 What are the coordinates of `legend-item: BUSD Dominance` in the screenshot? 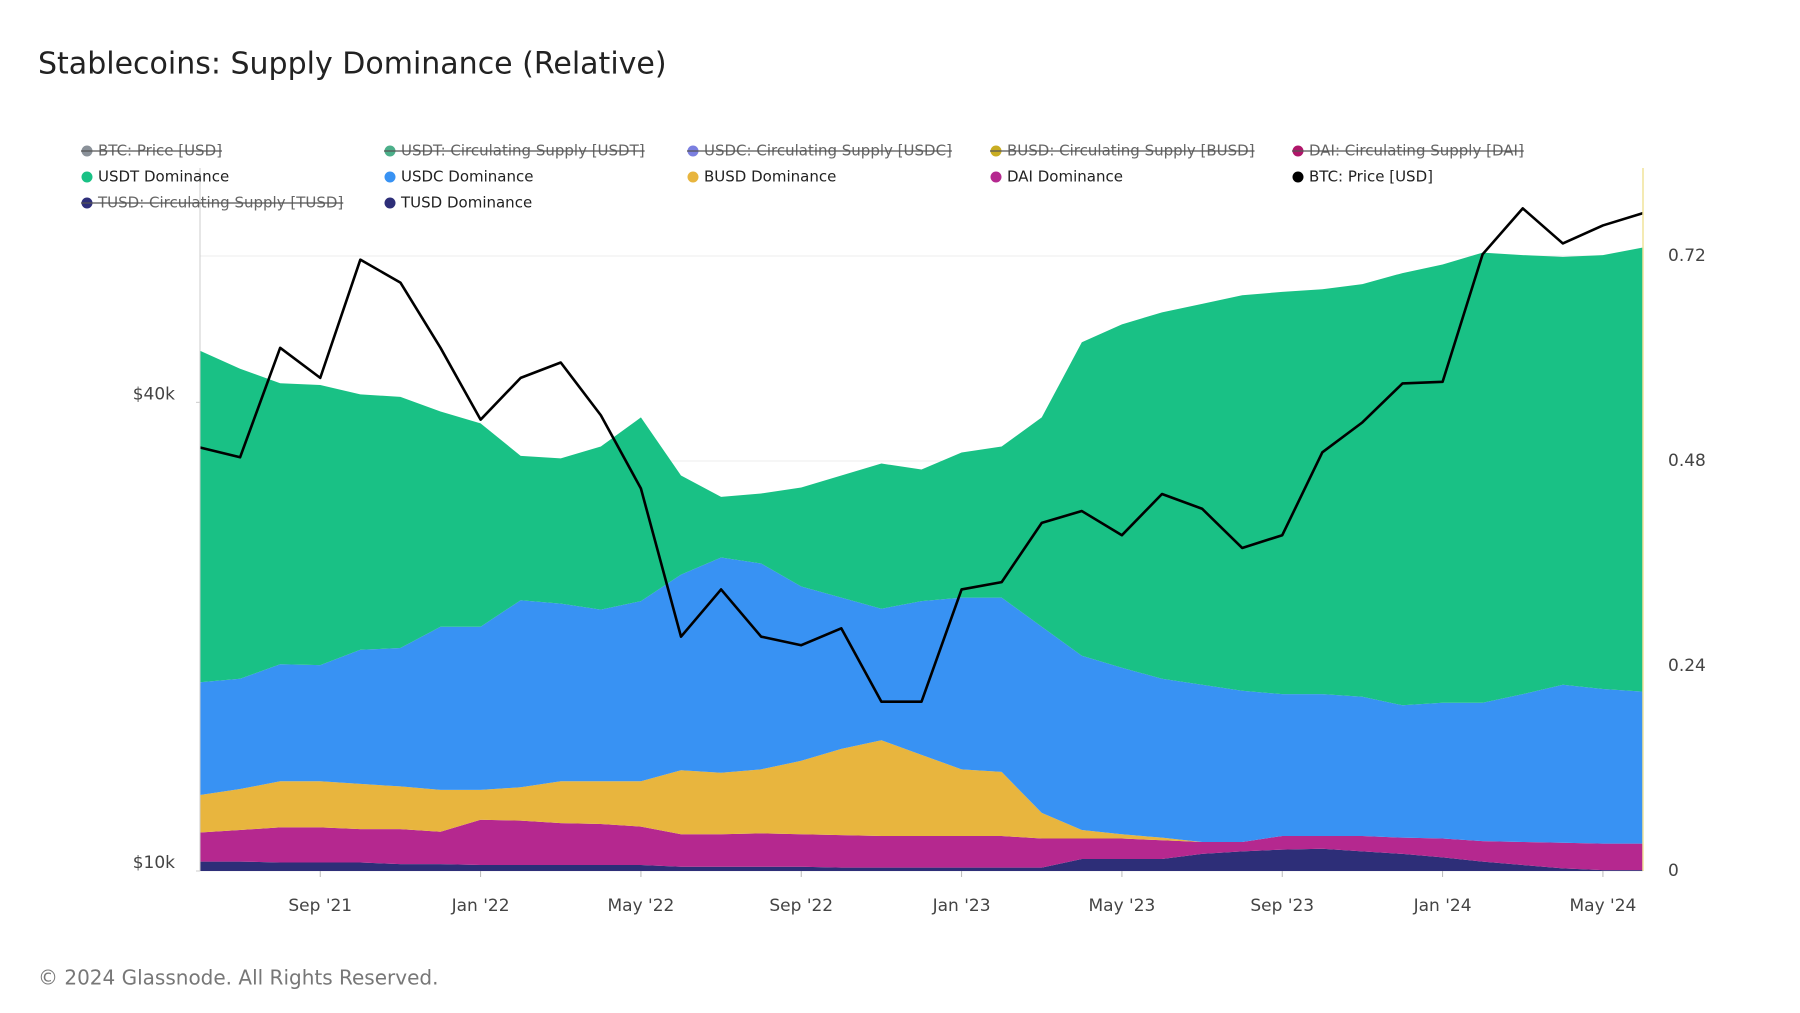 It's located at (762, 177).